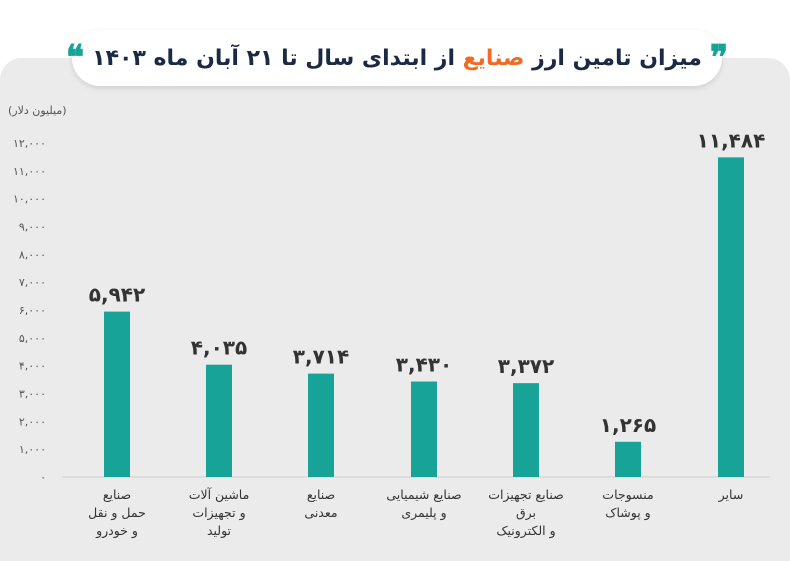  I want to click on y-axis-unit-label: (میلیون دلار), so click(37, 110).